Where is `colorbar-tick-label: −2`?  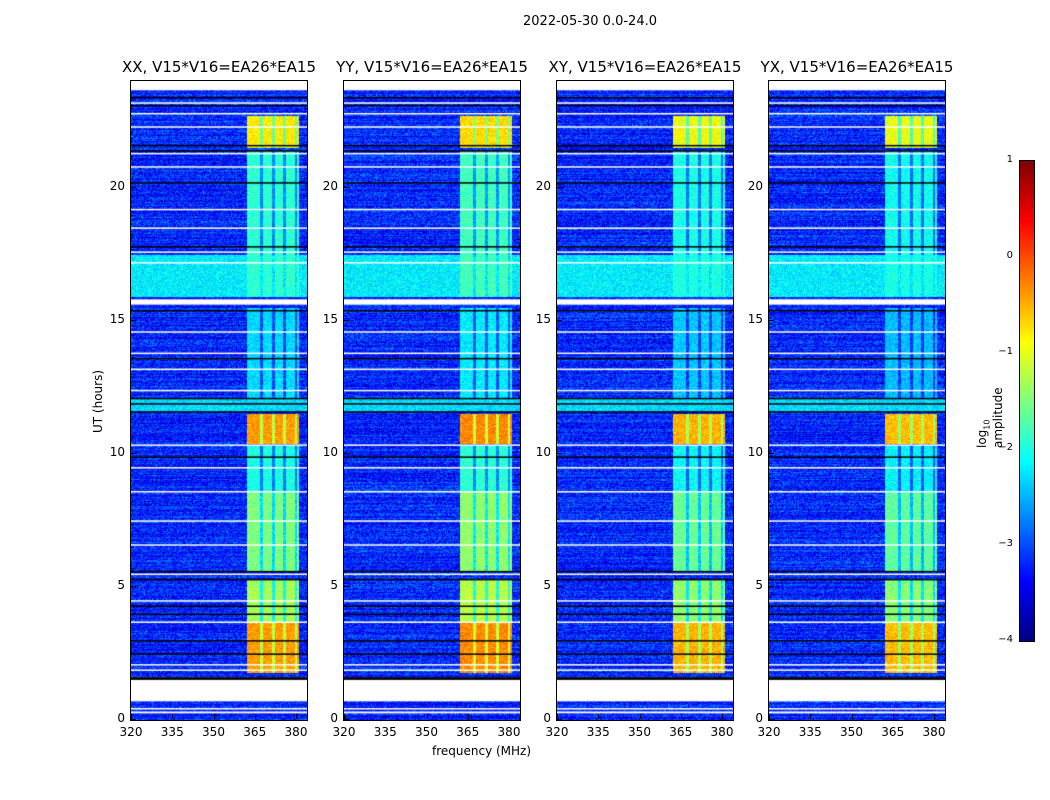 colorbar-tick-label: −2 is located at coordinates (1005, 447).